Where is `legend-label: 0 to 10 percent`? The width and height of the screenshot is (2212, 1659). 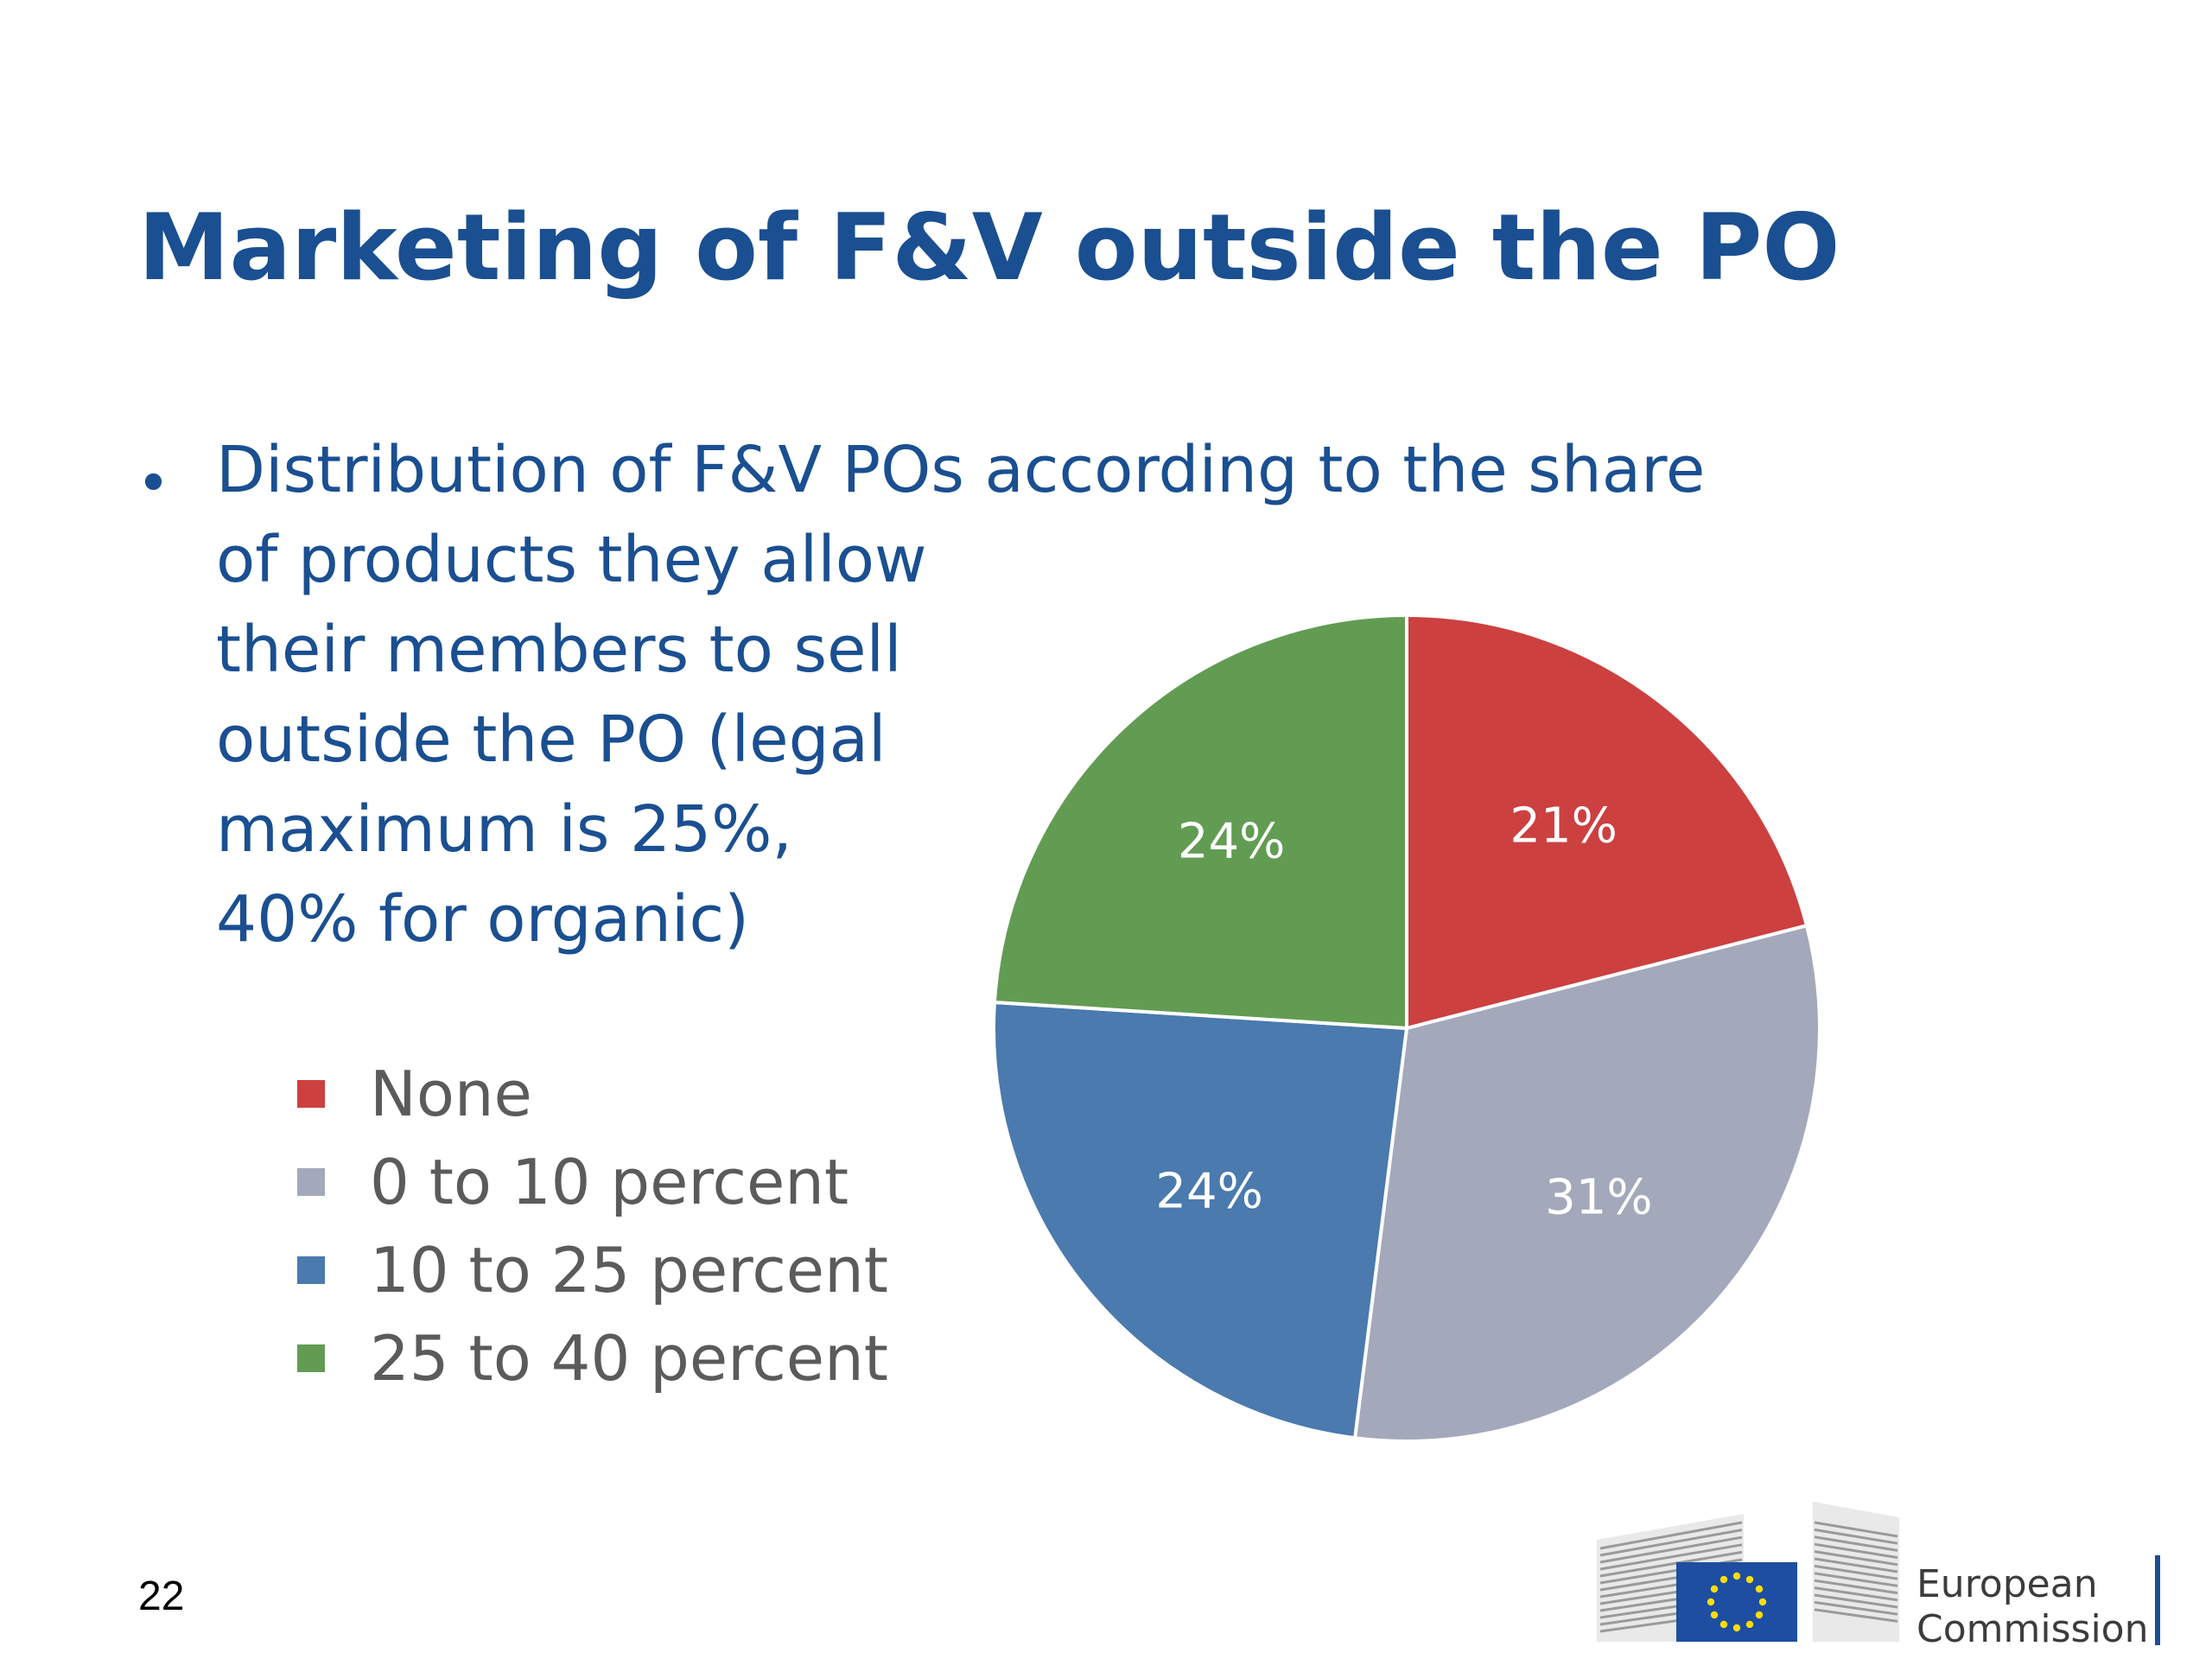 legend-label: 0 to 10 percent is located at coordinates (609, 1182).